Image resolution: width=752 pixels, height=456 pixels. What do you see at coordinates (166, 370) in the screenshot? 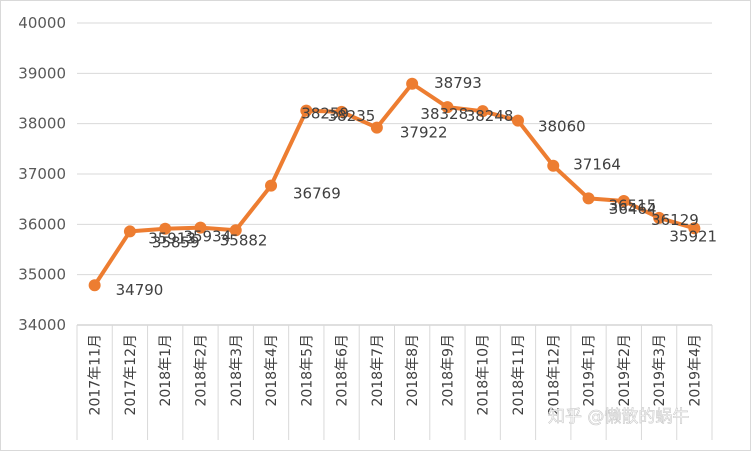
I see `x-tick-label: 2018年1月` at bounding box center [166, 370].